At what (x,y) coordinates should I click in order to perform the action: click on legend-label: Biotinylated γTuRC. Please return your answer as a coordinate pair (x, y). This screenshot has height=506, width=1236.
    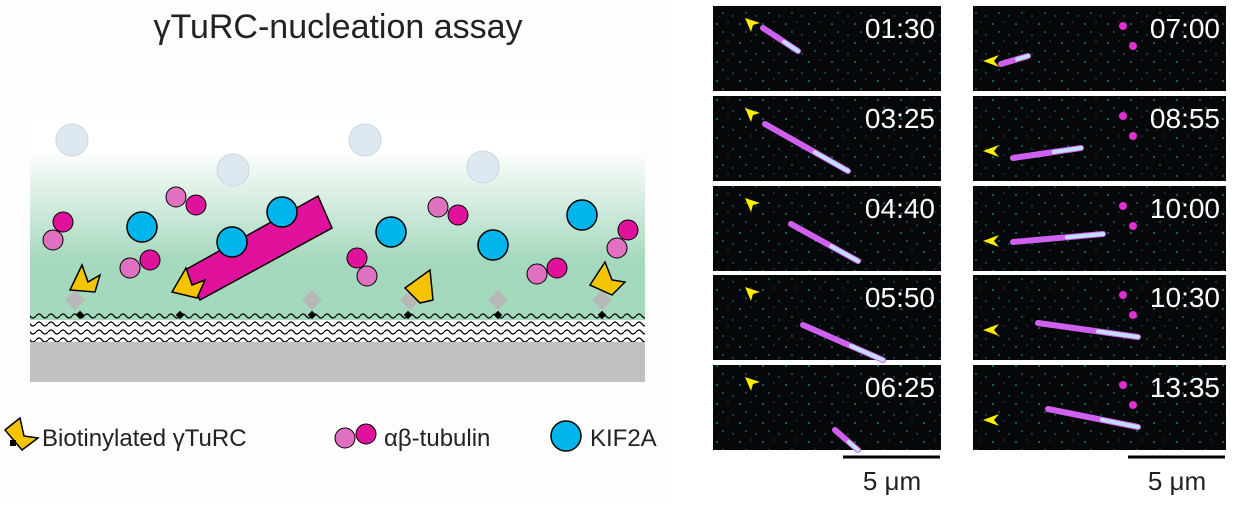
    Looking at the image, I should click on (144, 438).